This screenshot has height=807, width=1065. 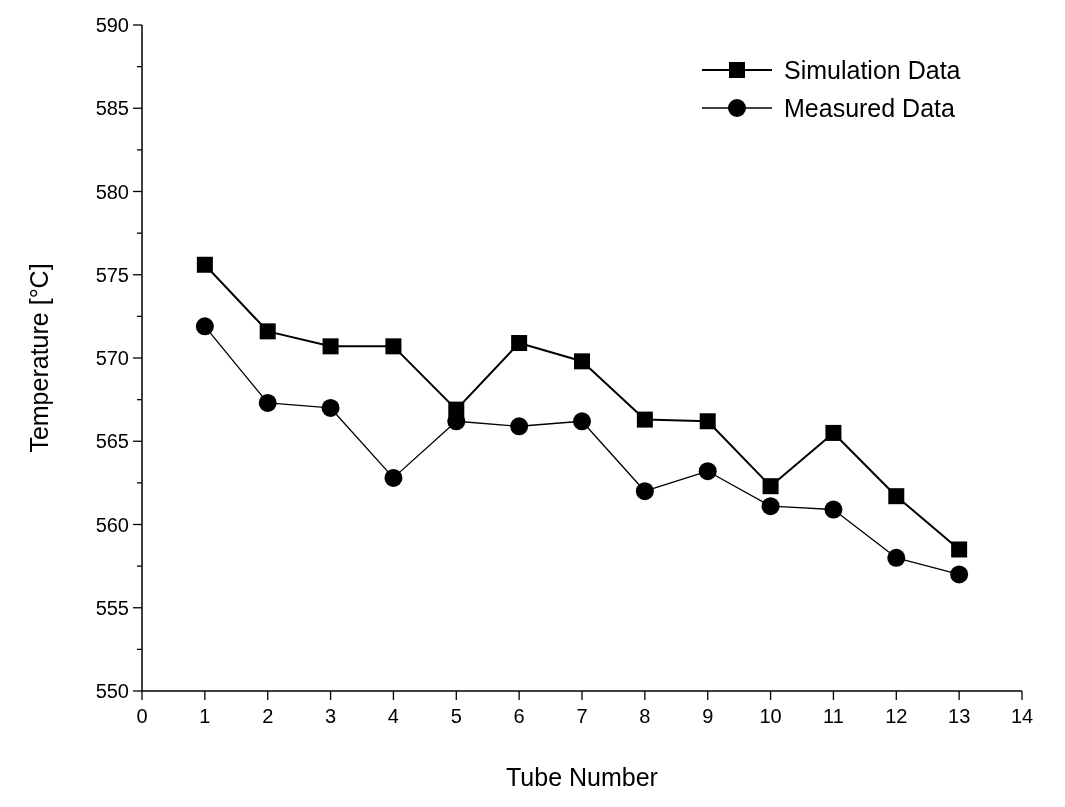 What do you see at coordinates (582, 777) in the screenshot?
I see `x-axis-title: Tube Number` at bounding box center [582, 777].